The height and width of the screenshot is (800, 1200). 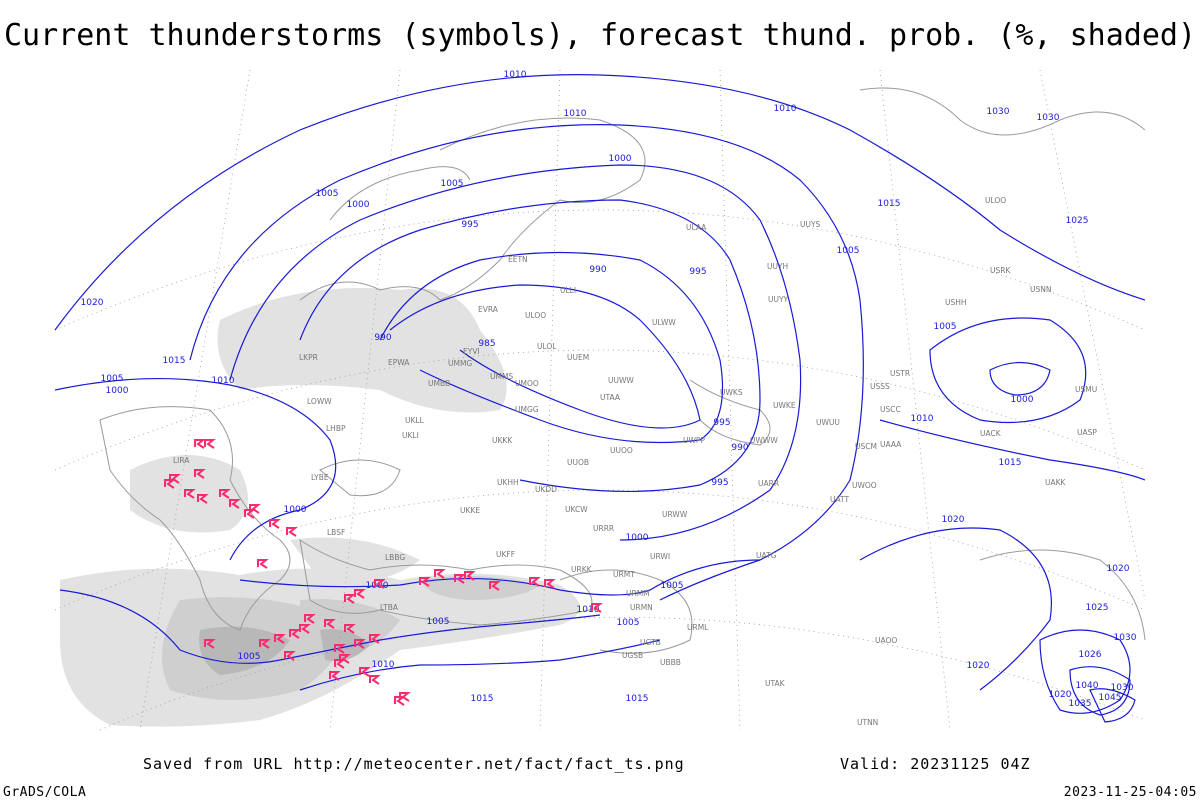 What do you see at coordinates (900, 373) in the screenshot?
I see `station-label: USTR` at bounding box center [900, 373].